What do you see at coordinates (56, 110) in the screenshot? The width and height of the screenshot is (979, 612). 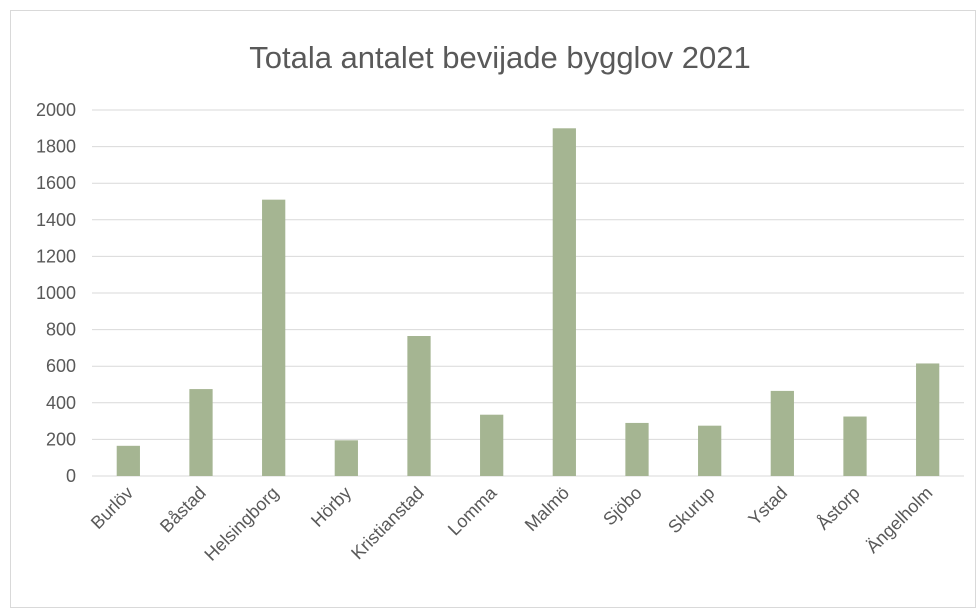 I see `y-tick-label: 2000` at bounding box center [56, 110].